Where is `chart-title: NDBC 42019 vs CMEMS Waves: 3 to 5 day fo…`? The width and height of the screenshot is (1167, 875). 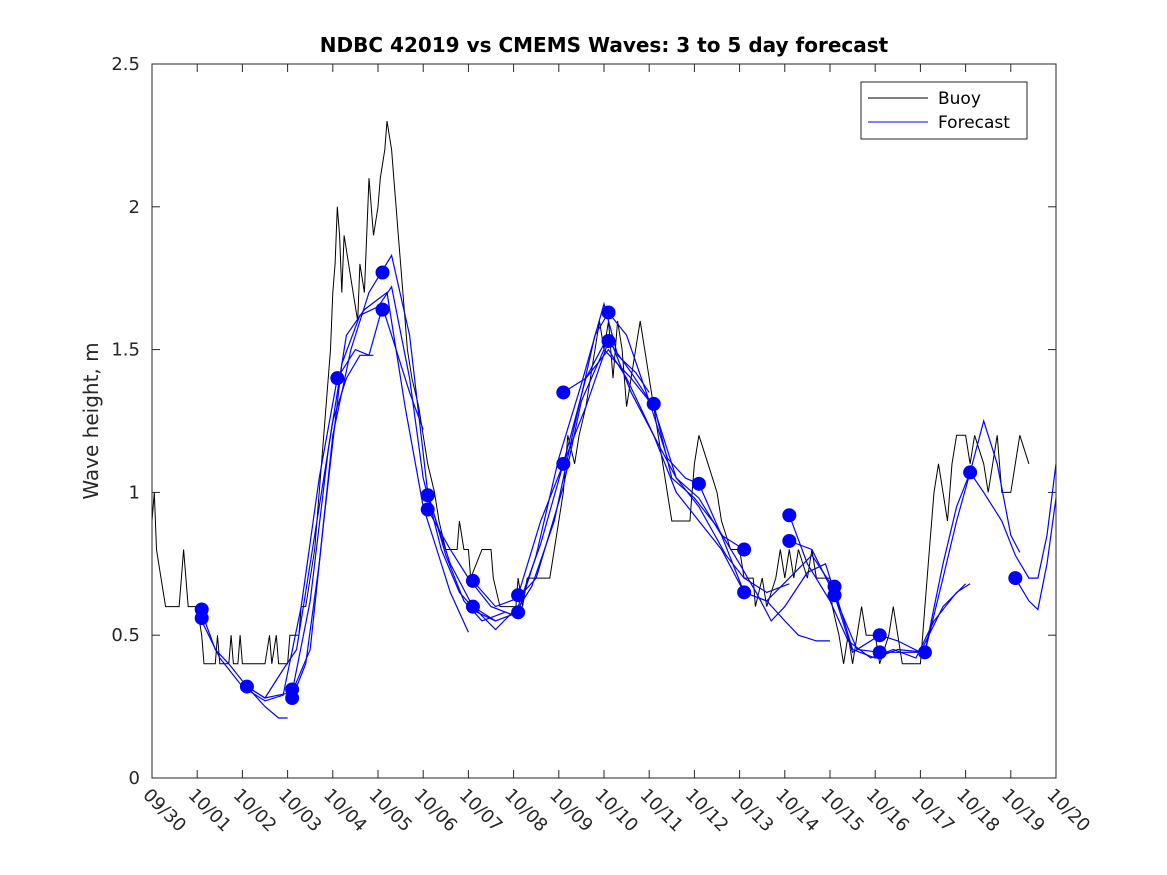
chart-title: NDBC 42019 vs CMEMS Waves: 3 to 5 day fo… is located at coordinates (604, 45).